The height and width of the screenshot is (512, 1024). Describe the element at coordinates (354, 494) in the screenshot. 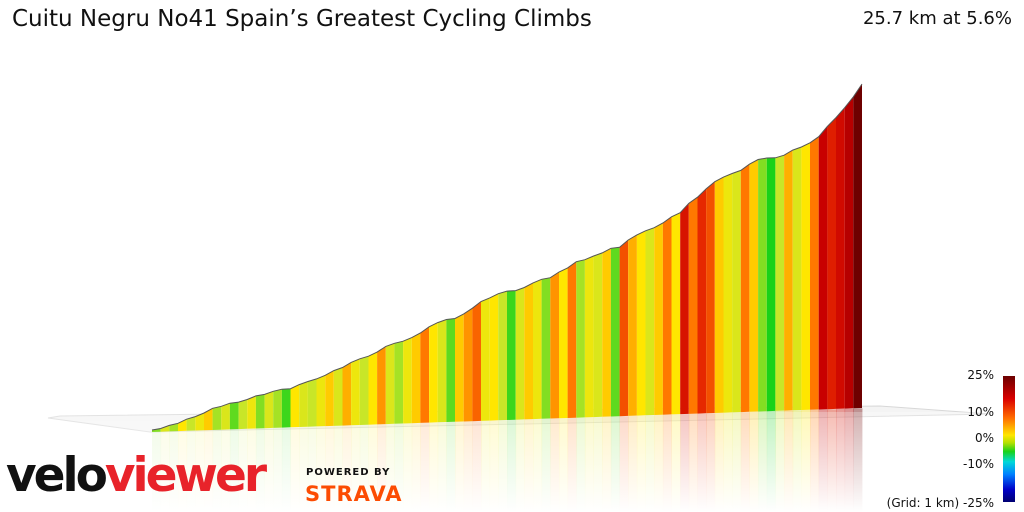

I see `strava-logo: STRAVA` at that location.